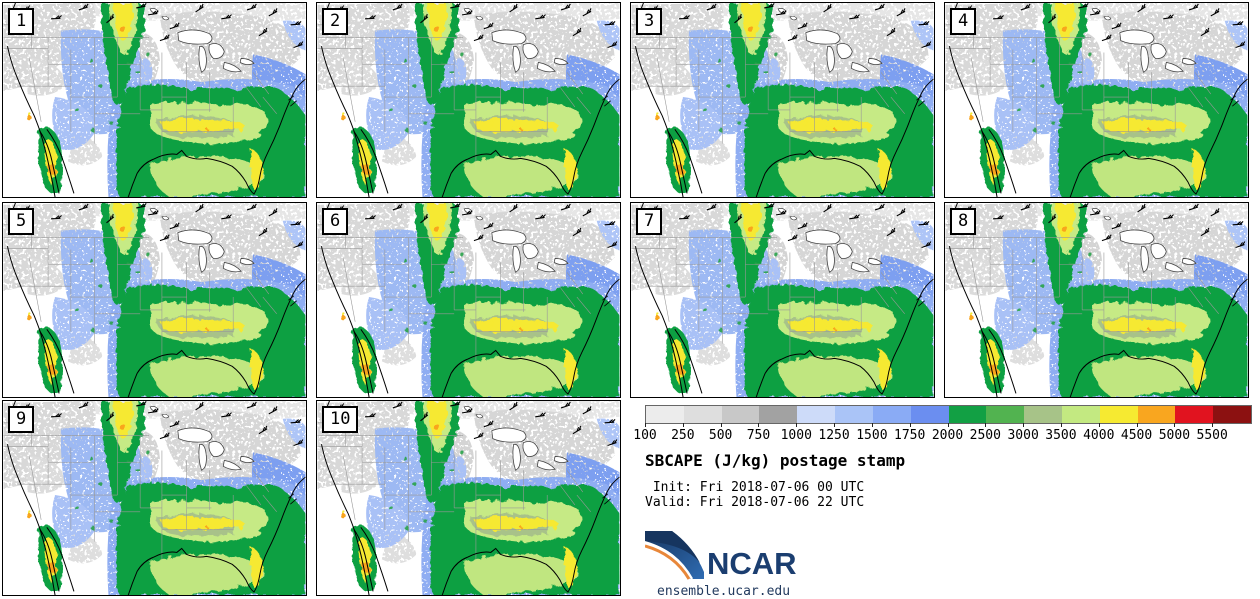 This screenshot has height=599, width=1260. I want to click on ncar-logo-white-arc, so click(669, 560).